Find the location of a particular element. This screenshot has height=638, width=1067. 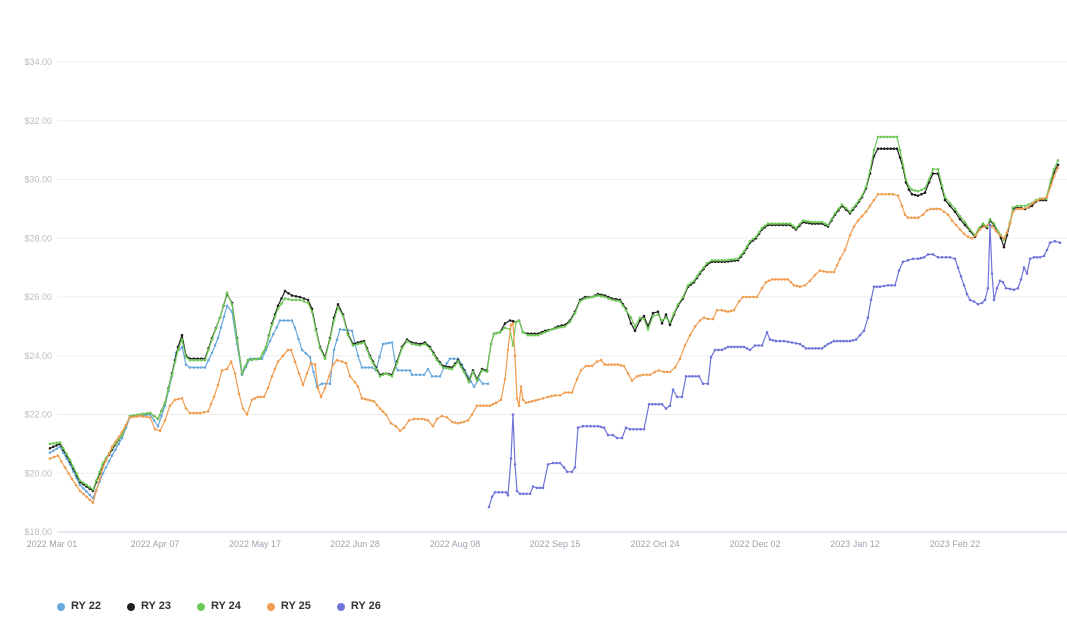

y-axis-tick-label: $26.00 is located at coordinates (38, 297).